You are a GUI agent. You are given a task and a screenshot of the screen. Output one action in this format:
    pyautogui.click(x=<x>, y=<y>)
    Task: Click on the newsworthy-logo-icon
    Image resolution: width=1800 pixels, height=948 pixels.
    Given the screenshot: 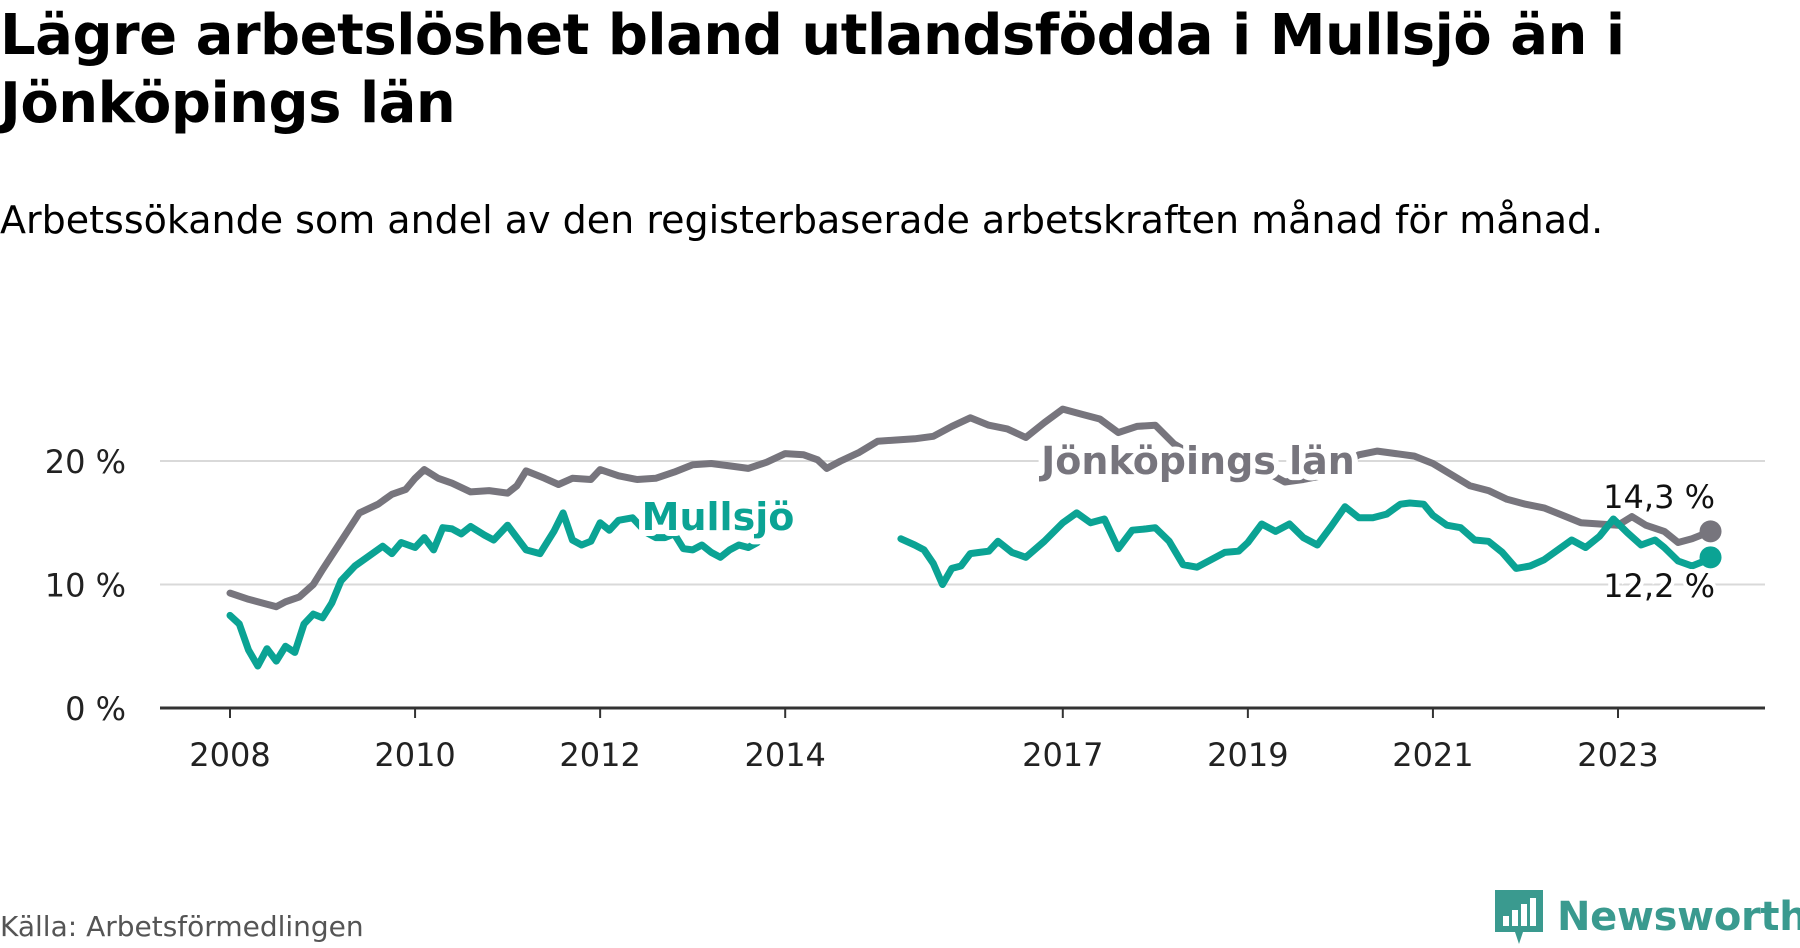 What is the action you would take?
    pyautogui.click(x=1519, y=917)
    